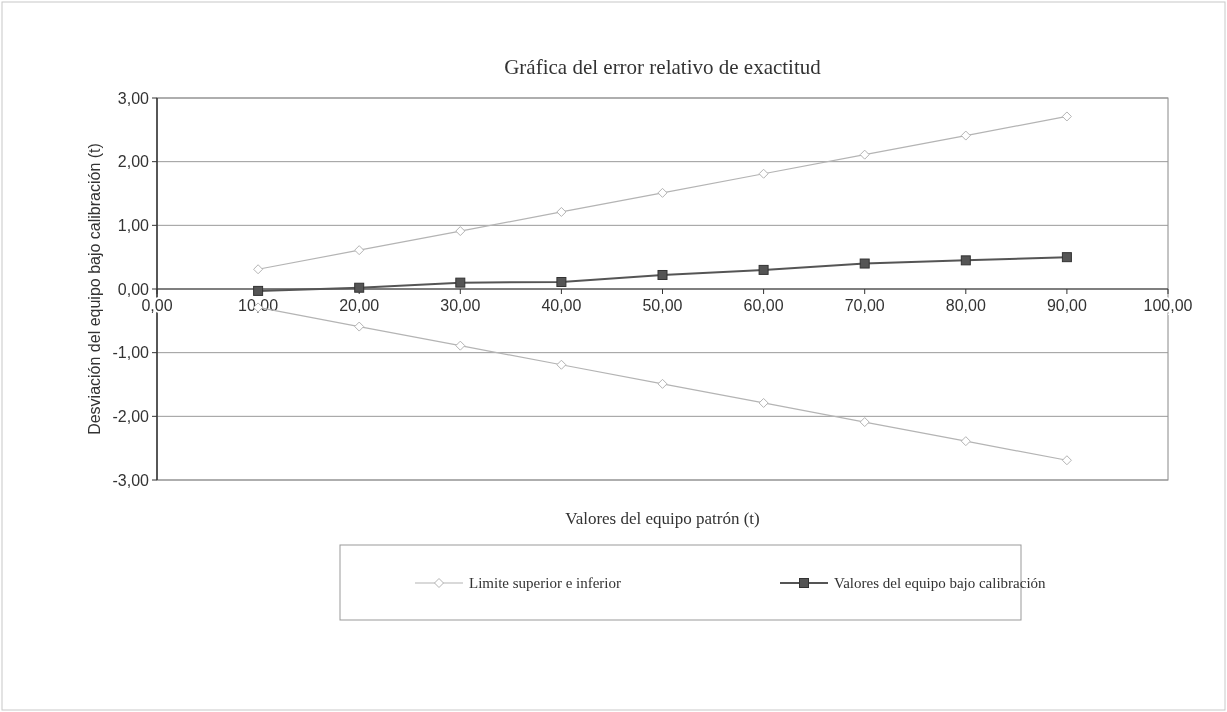 This screenshot has height=712, width=1227. Describe the element at coordinates (133, 98) in the screenshot. I see `y-tick-label: 3,00` at that location.